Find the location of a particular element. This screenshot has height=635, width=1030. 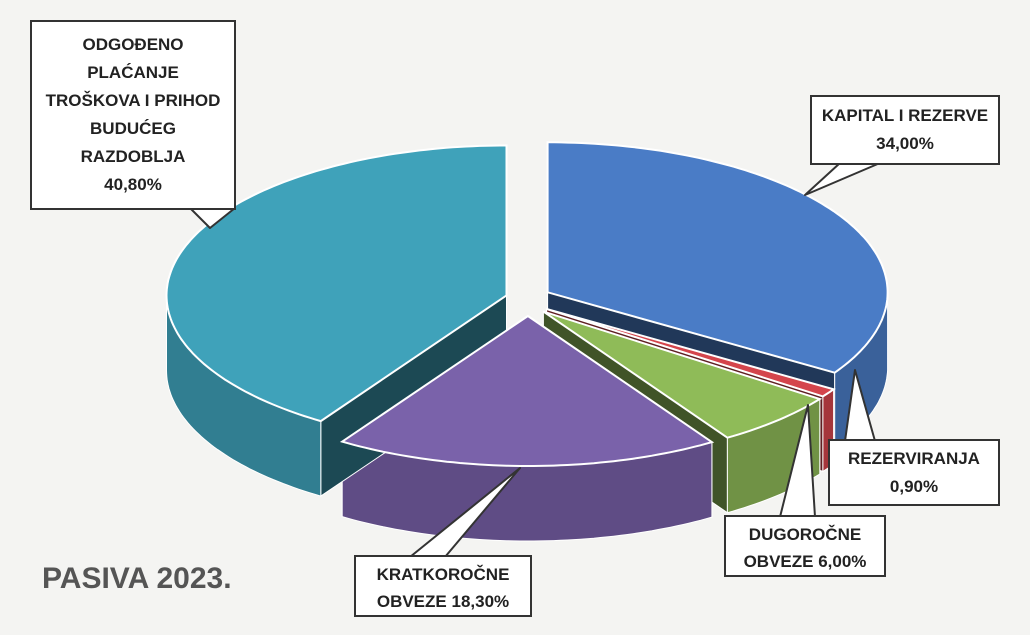

value-label: 0,90% is located at coordinates (914, 486).